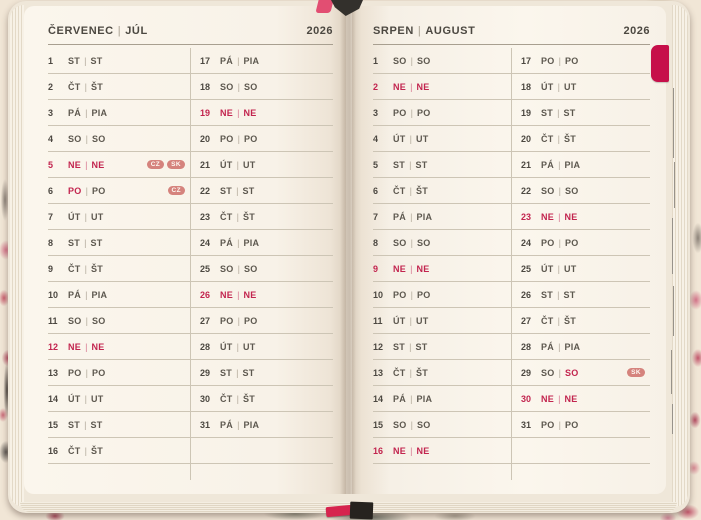 This screenshot has height=520, width=701. I want to click on day-abbr-czech: PO, so click(548, 424).